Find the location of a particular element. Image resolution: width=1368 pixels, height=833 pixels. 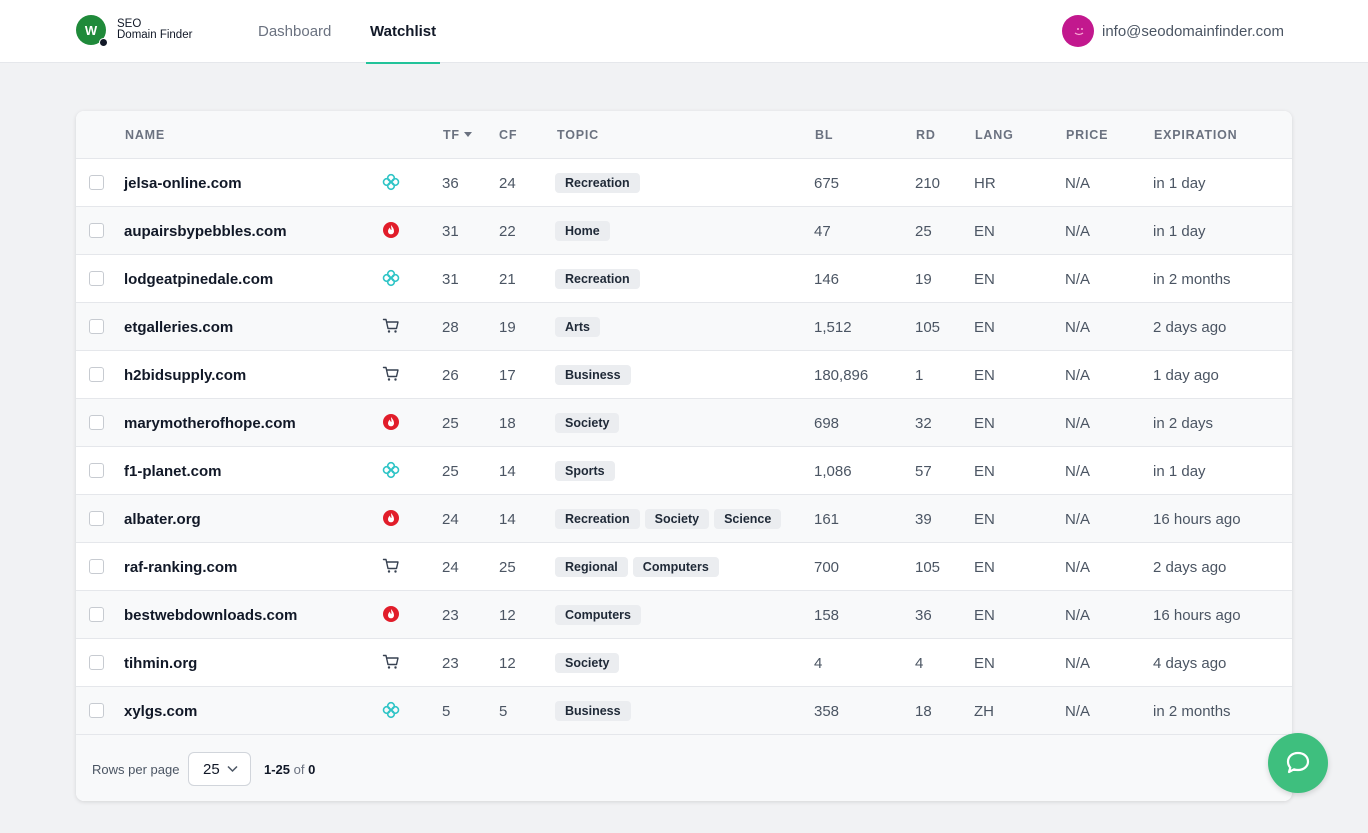

table-footer: Rows per page 25 1-25 of 0 is located at coordinates (684, 767).